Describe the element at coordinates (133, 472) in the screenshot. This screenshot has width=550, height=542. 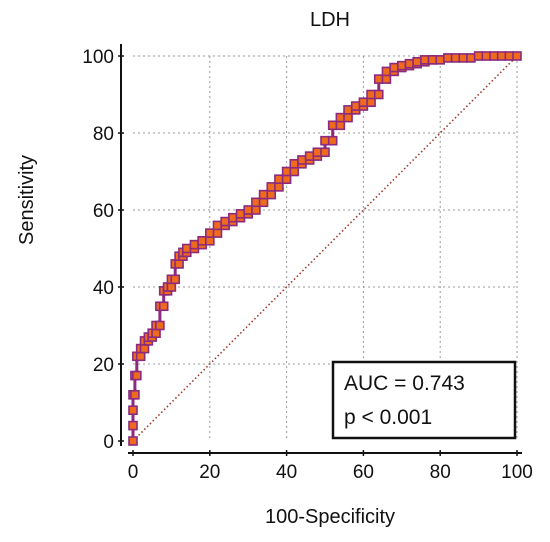
I see `x-tick-label: 0` at that location.